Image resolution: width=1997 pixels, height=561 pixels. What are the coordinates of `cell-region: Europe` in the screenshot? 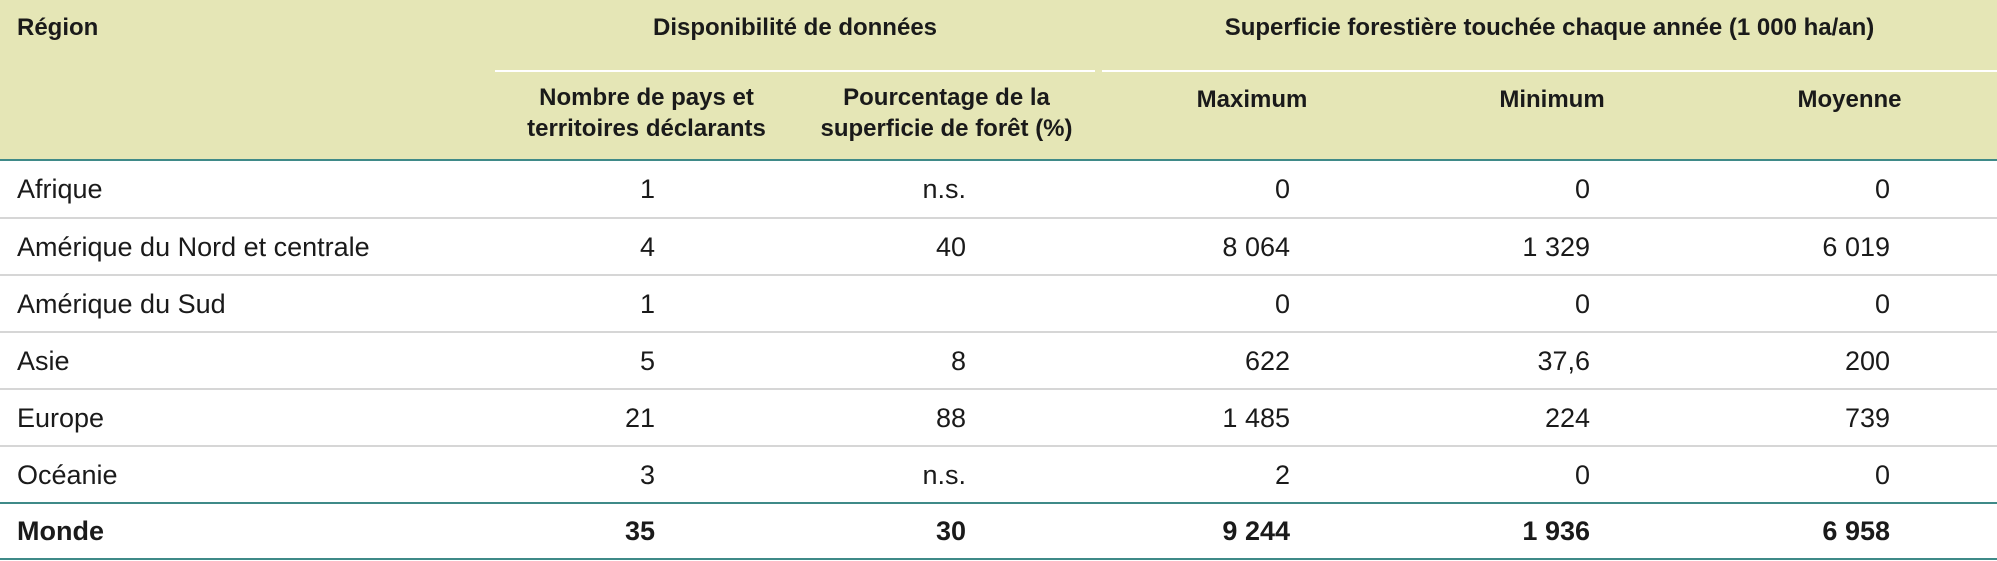 It's located at (61, 418).